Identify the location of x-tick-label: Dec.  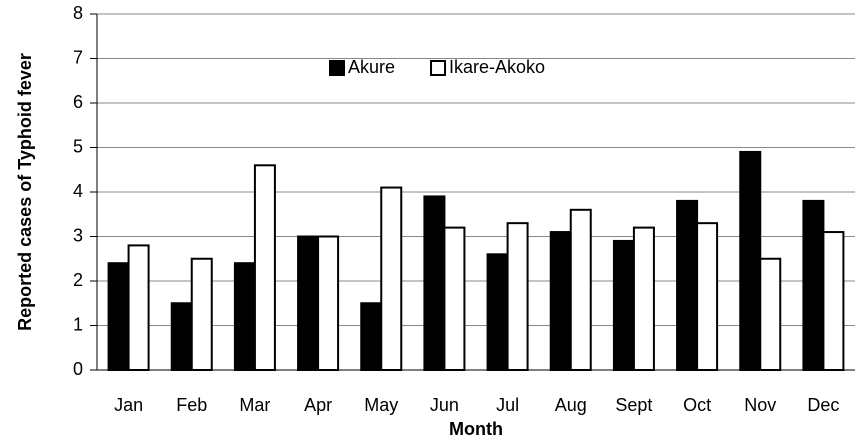
(823, 405).